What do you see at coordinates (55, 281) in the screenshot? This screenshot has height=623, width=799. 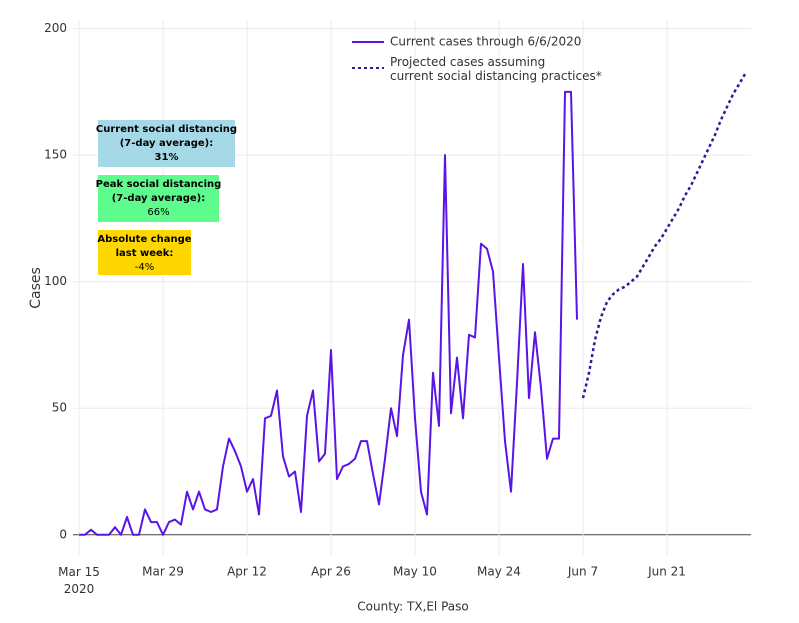 I see `y-tick-label: 100` at bounding box center [55, 281].